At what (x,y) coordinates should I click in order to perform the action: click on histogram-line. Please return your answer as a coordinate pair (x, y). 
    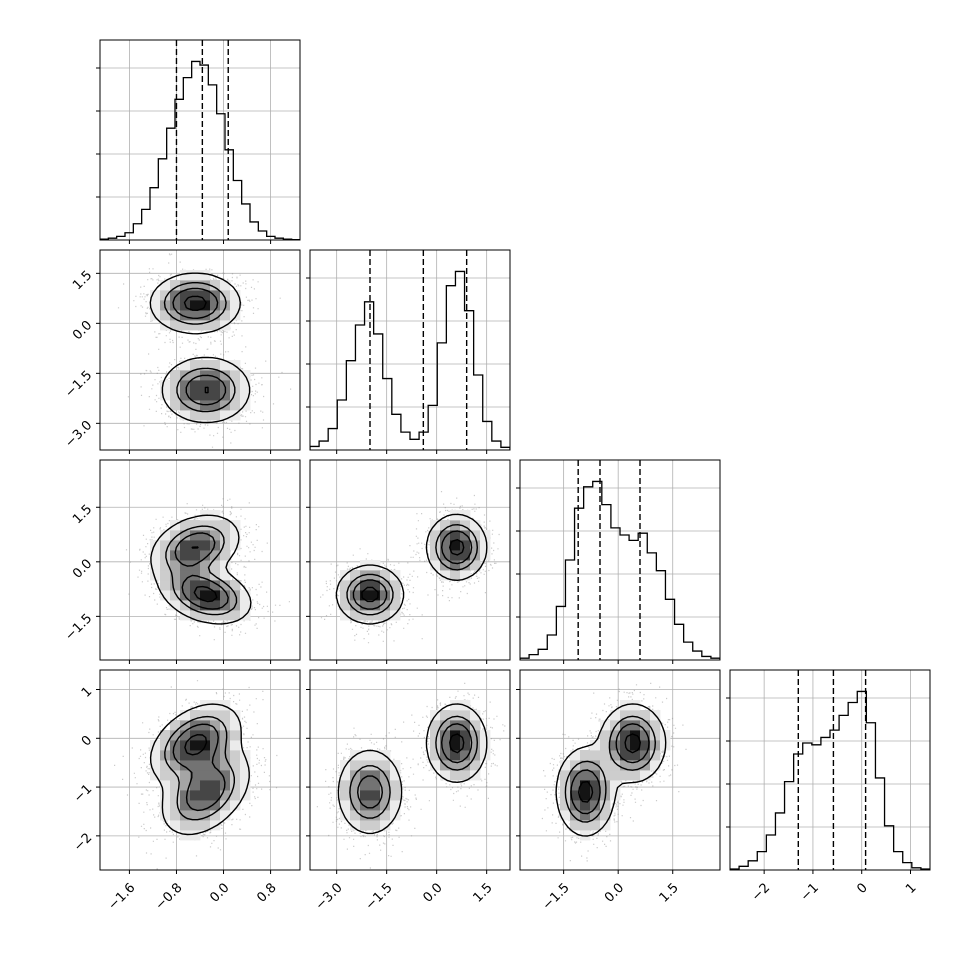
    Looking at the image, I should click on (200, 150).